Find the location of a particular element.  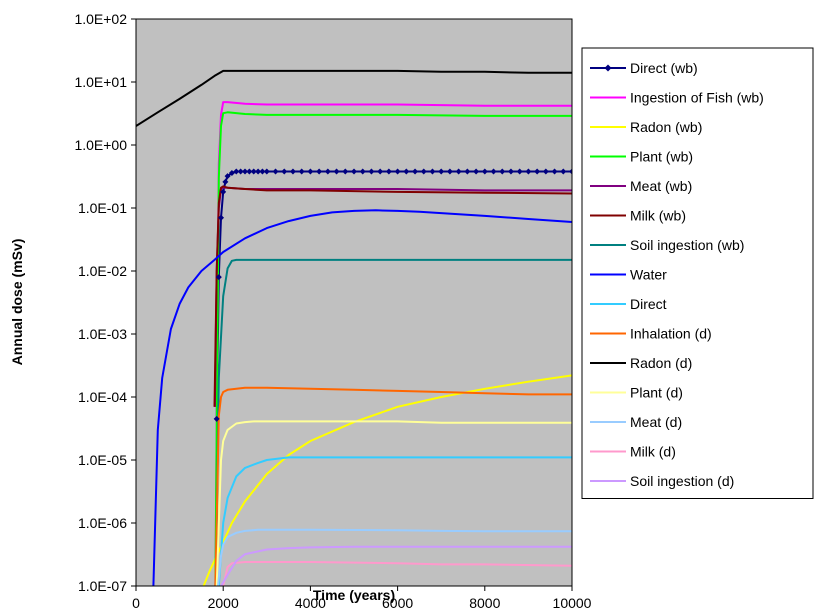

legend-label: Soil ingestion (d) is located at coordinates (682, 481).